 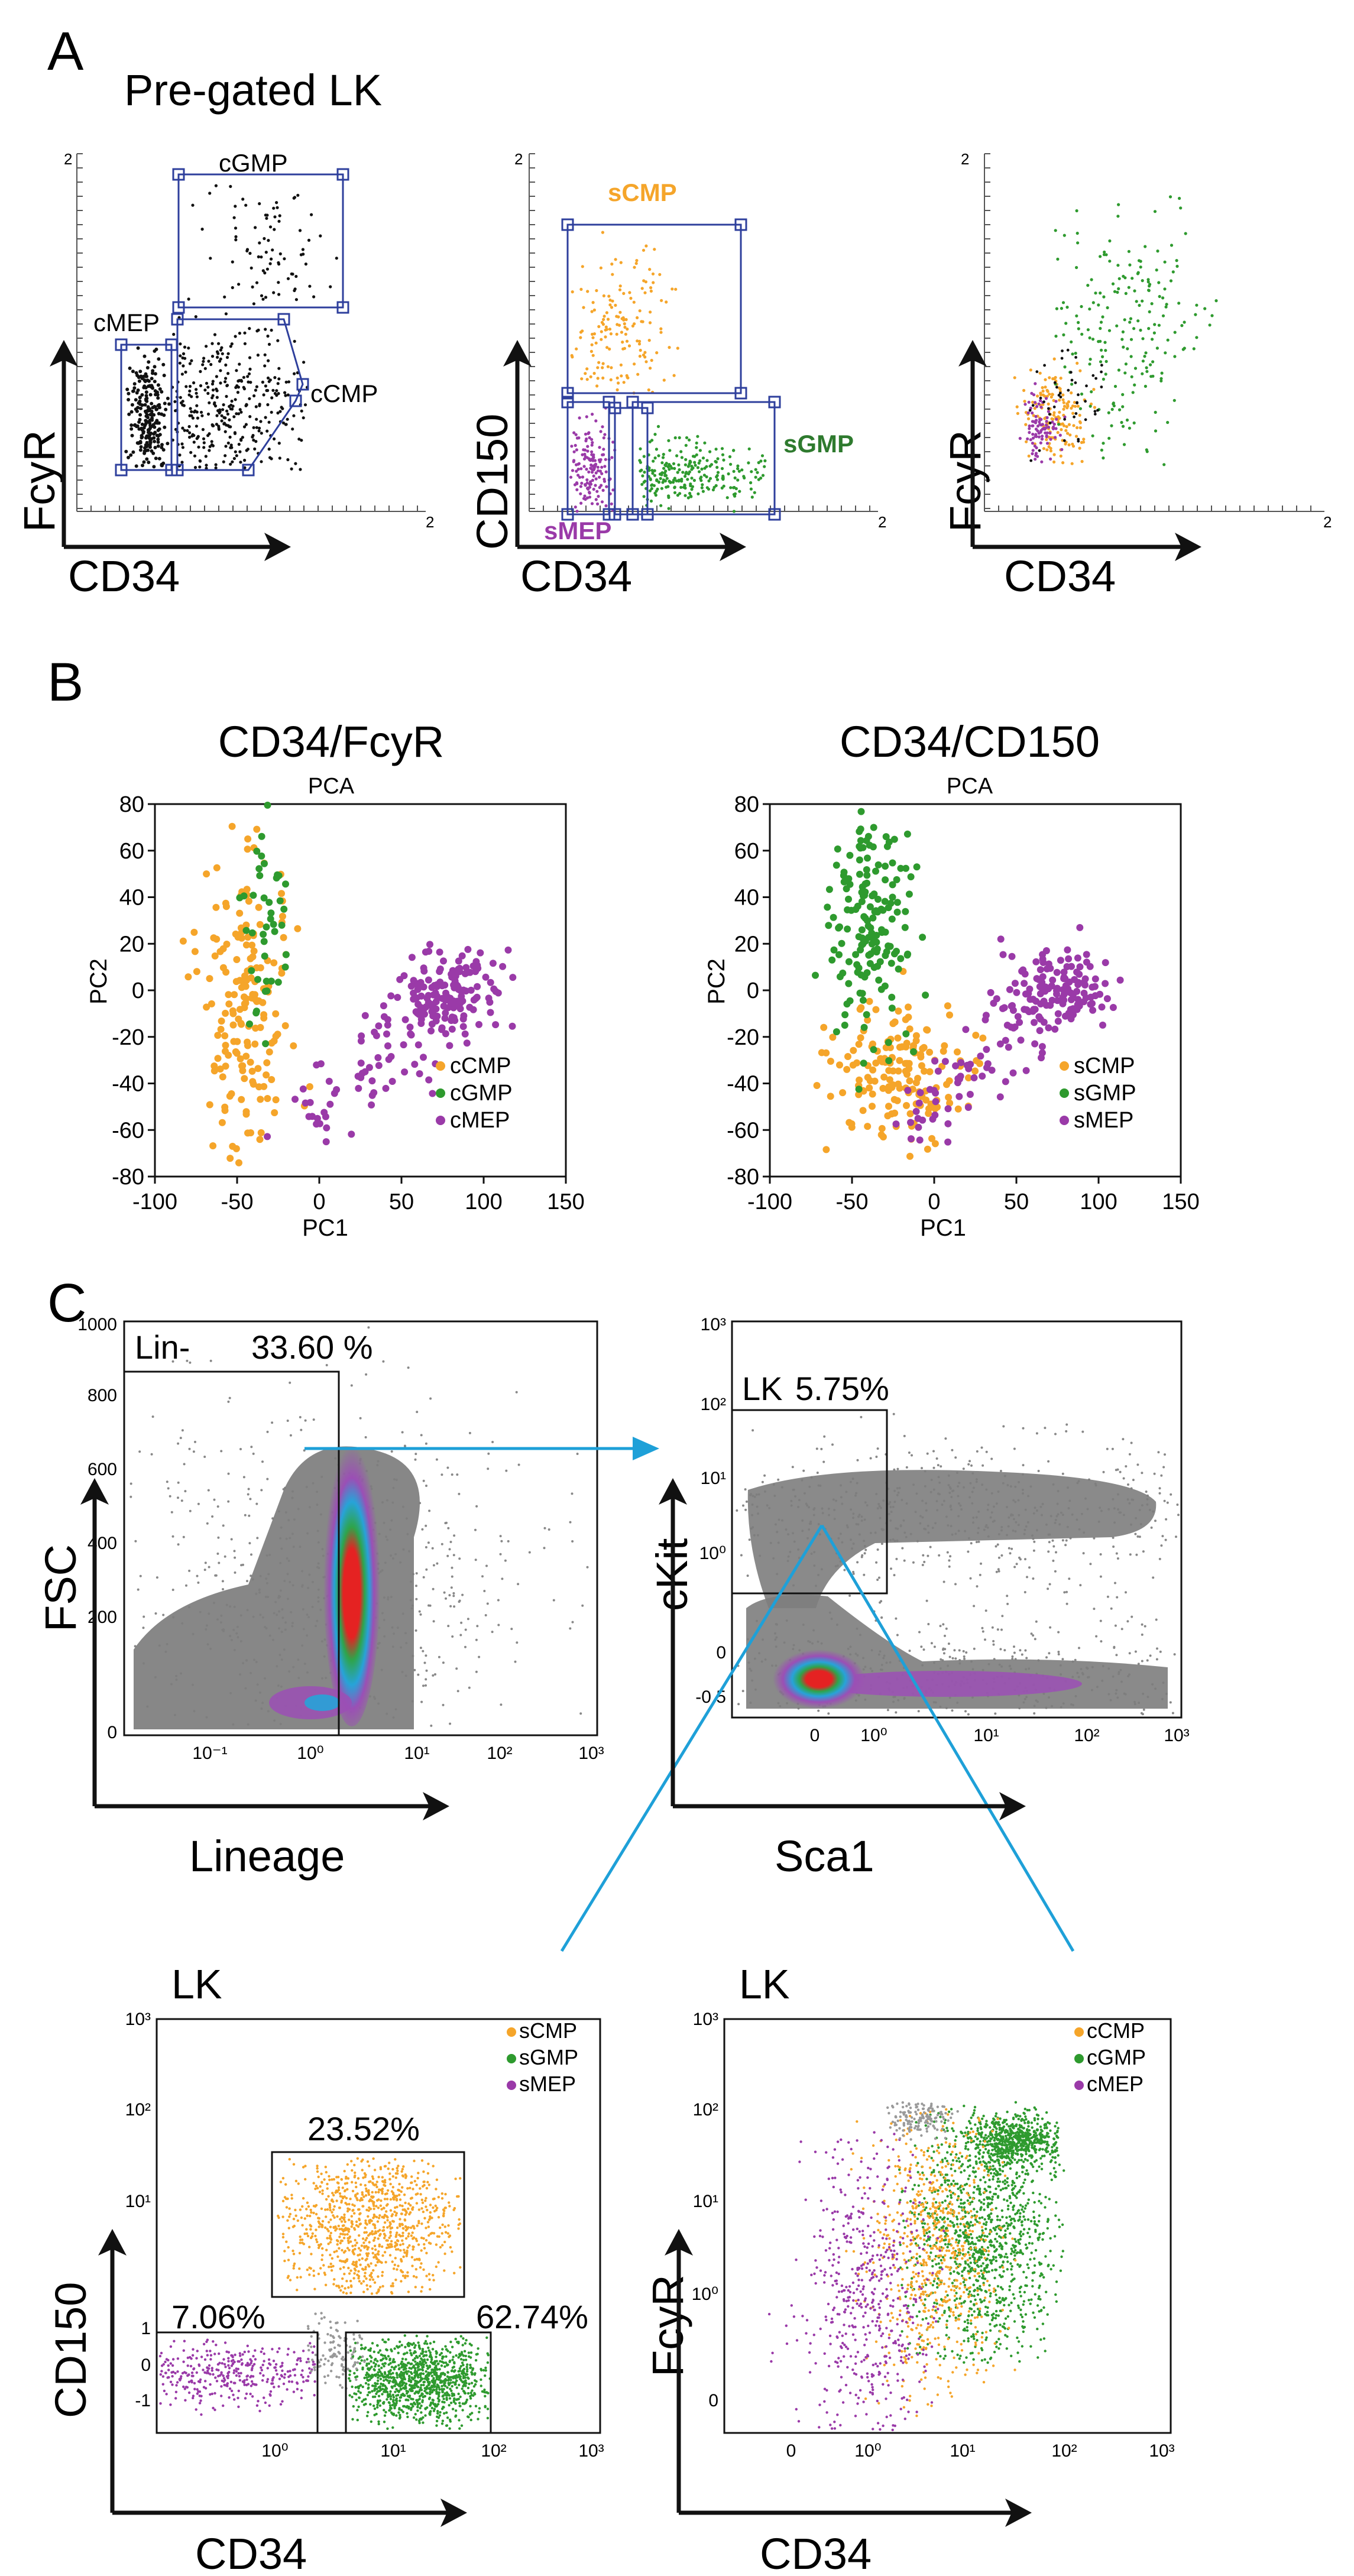 I want to click on pca-x-tick-label: -50, so click(x=852, y=1202).